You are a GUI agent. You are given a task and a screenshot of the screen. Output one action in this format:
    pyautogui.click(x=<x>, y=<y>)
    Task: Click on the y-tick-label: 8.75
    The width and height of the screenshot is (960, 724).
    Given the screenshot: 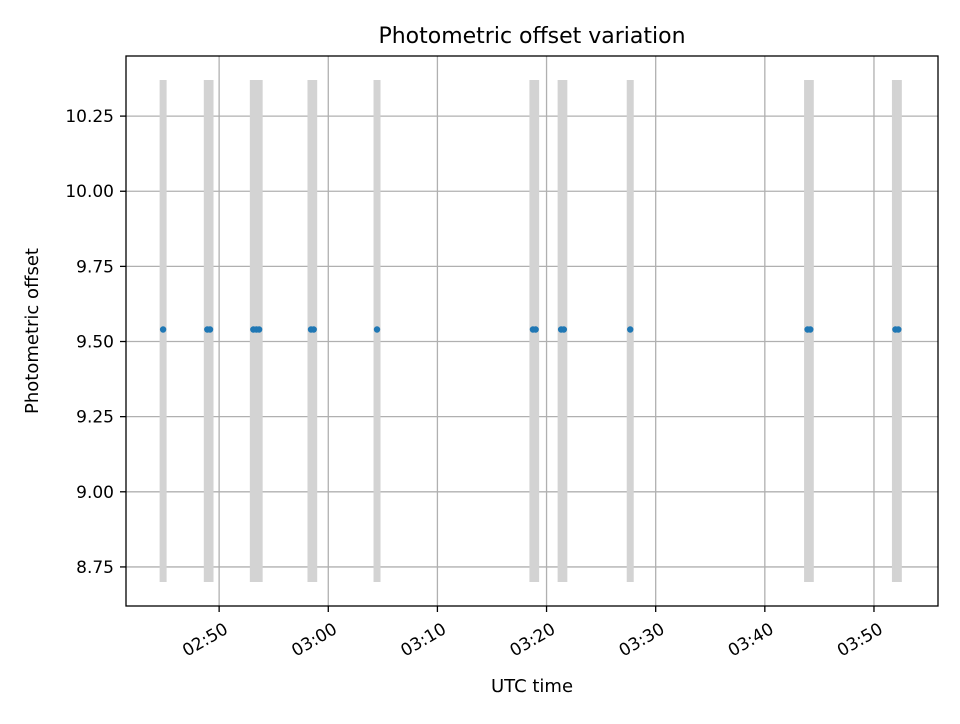 What is the action you would take?
    pyautogui.click(x=95, y=568)
    